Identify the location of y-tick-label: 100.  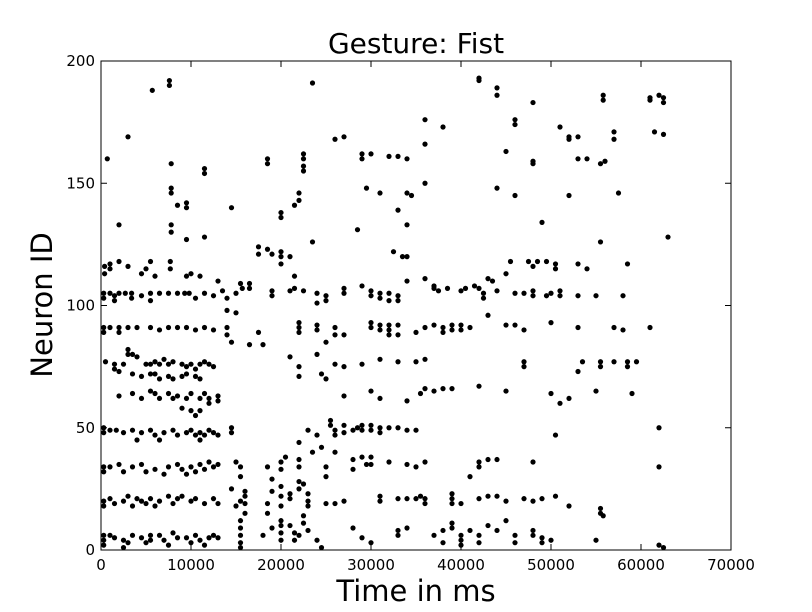
(80, 306).